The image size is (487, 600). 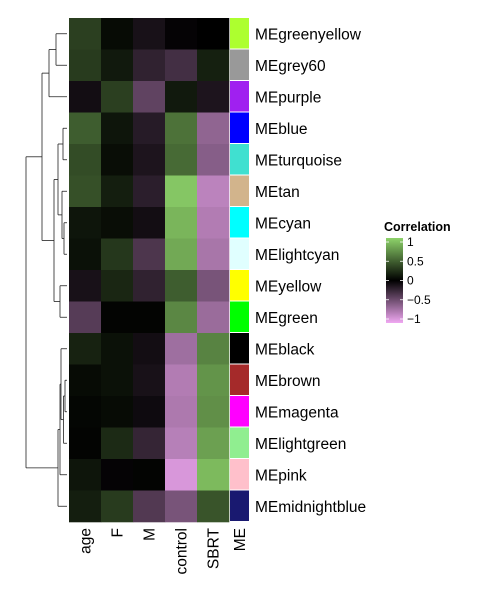 What do you see at coordinates (149, 349) in the screenshot?
I see `cell-MEblack-M` at bounding box center [149, 349].